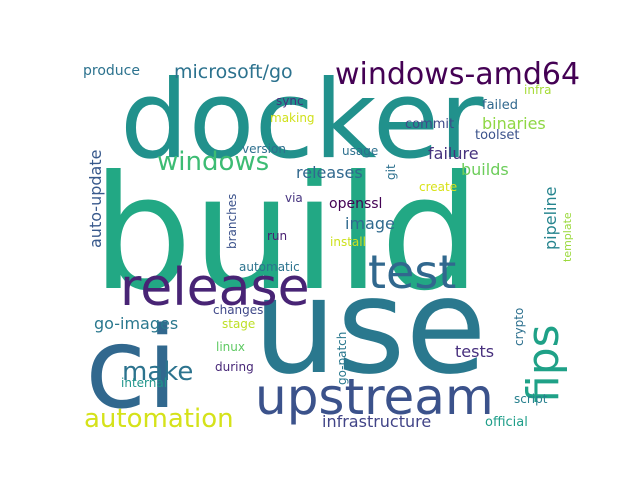  What do you see at coordinates (238, 324) in the screenshot?
I see `word-stage: stage` at bounding box center [238, 324].